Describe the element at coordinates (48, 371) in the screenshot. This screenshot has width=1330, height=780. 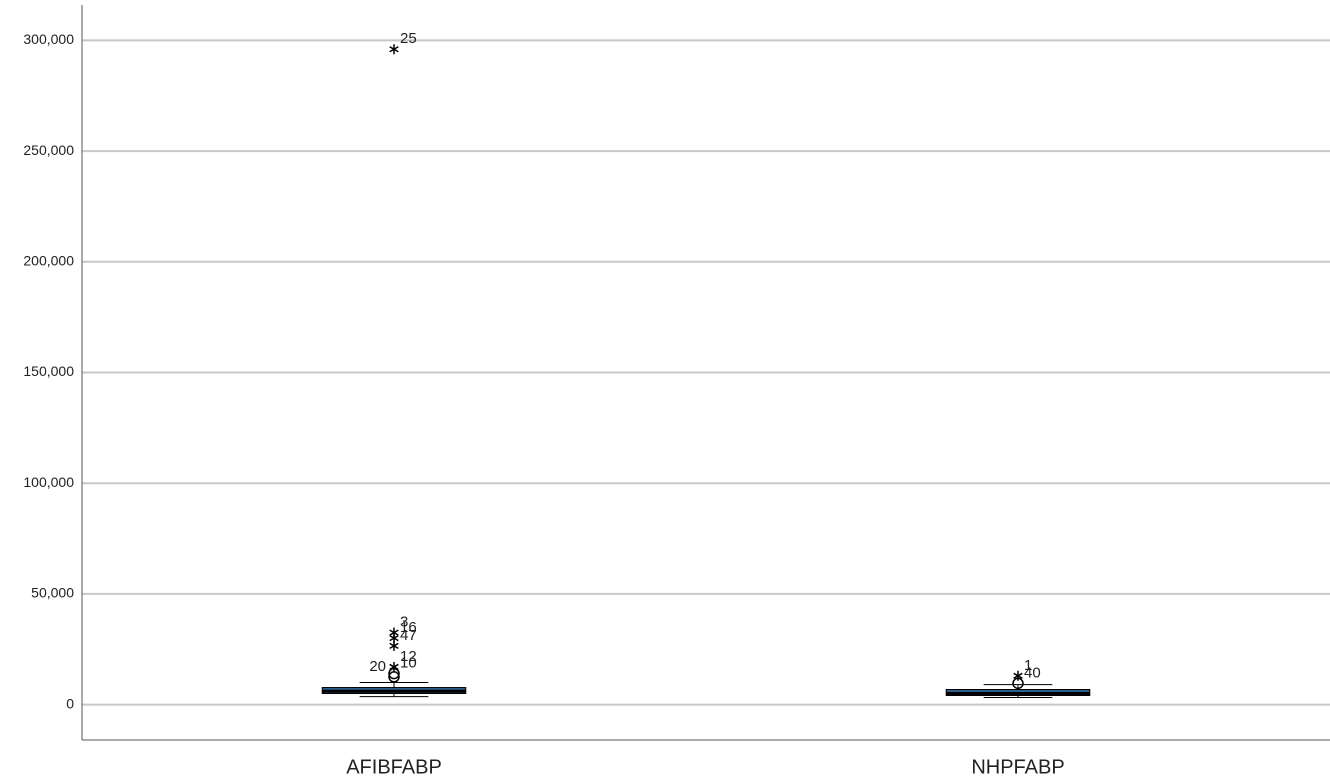
I see `y-tick-label: 150,000` at that location.